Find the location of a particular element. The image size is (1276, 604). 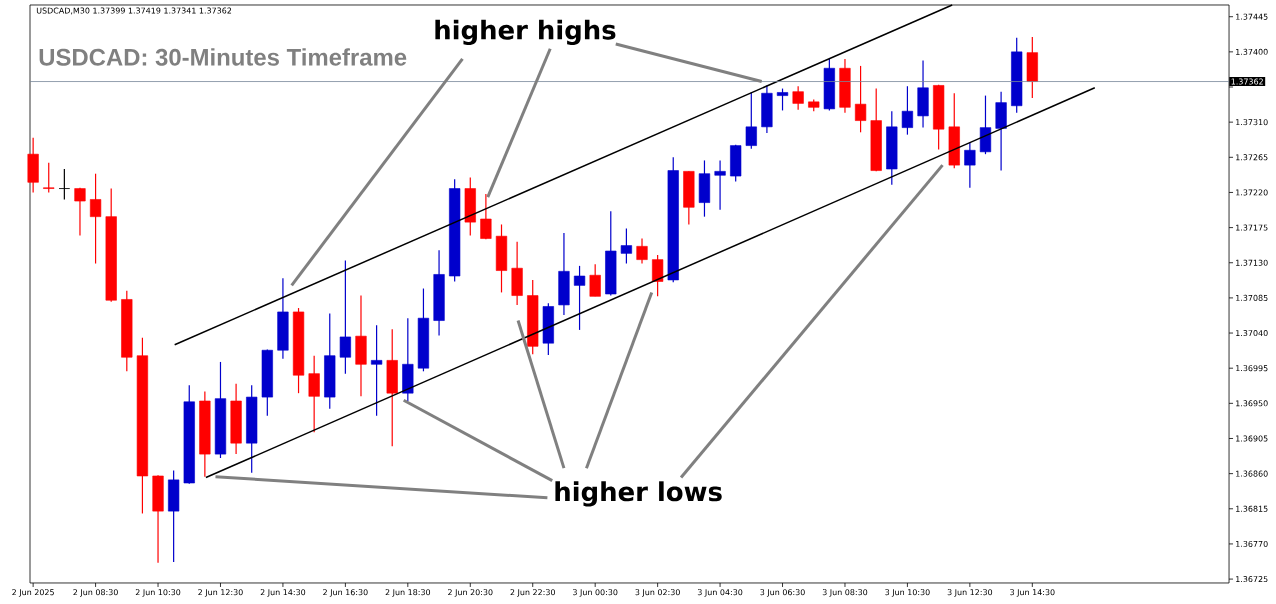

annotation: higher lows is located at coordinates (638, 494).